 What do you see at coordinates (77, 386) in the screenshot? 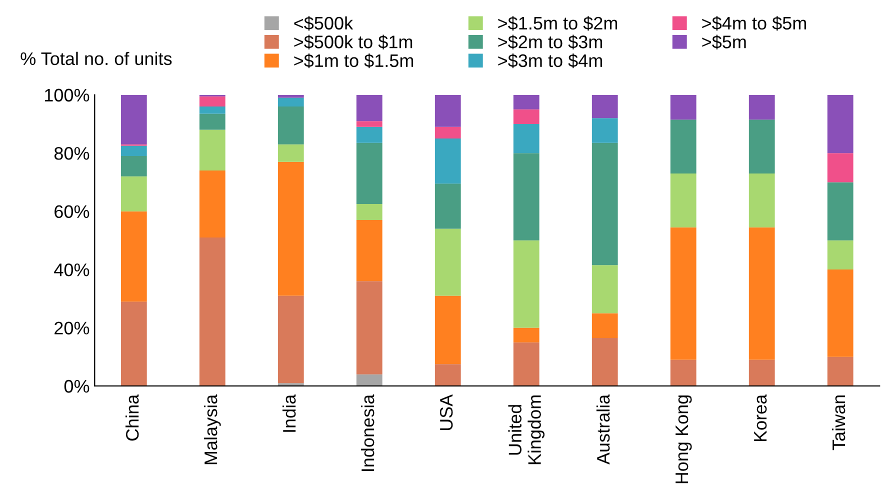
I see `y-tick-label: 0%` at bounding box center [77, 386].